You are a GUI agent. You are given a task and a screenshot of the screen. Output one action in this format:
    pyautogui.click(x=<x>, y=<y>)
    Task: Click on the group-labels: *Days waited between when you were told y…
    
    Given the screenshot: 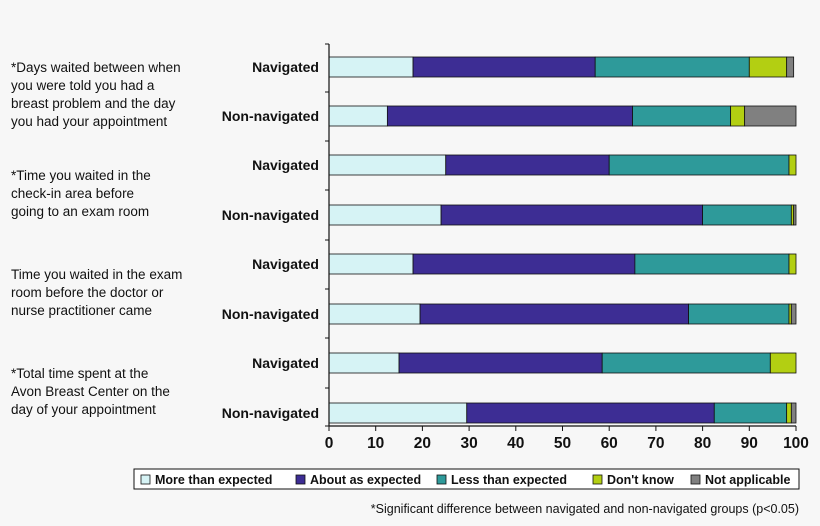 What is the action you would take?
    pyautogui.click(x=96, y=238)
    